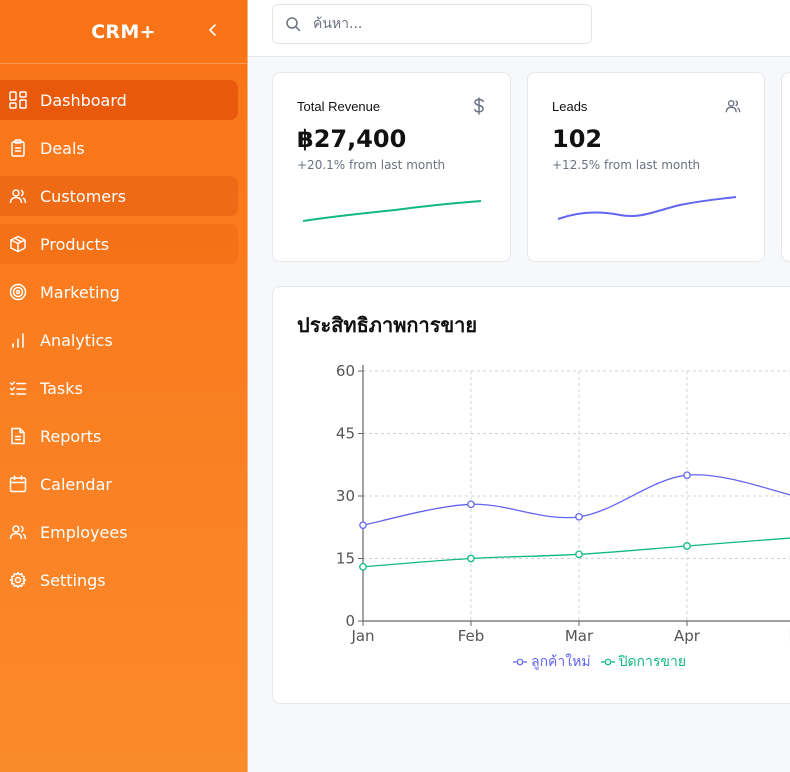  What do you see at coordinates (18, 244) in the screenshot?
I see `package-icon` at bounding box center [18, 244].